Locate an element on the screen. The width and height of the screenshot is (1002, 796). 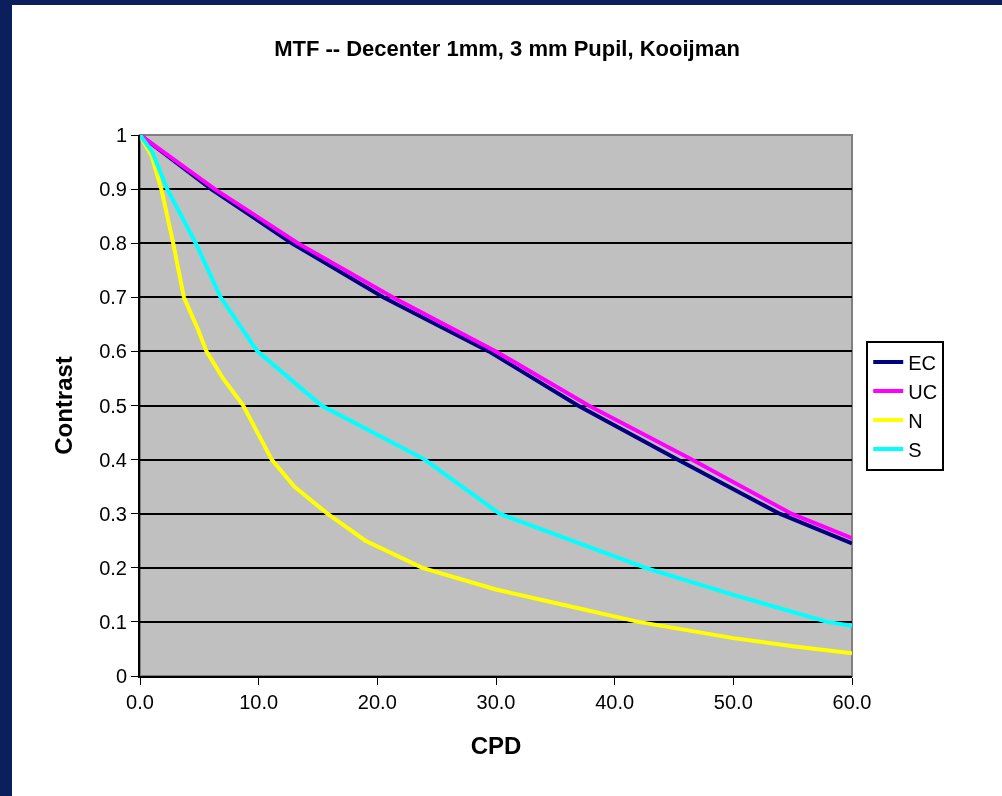
y-tick-label: 0.1 is located at coordinates (113, 621).